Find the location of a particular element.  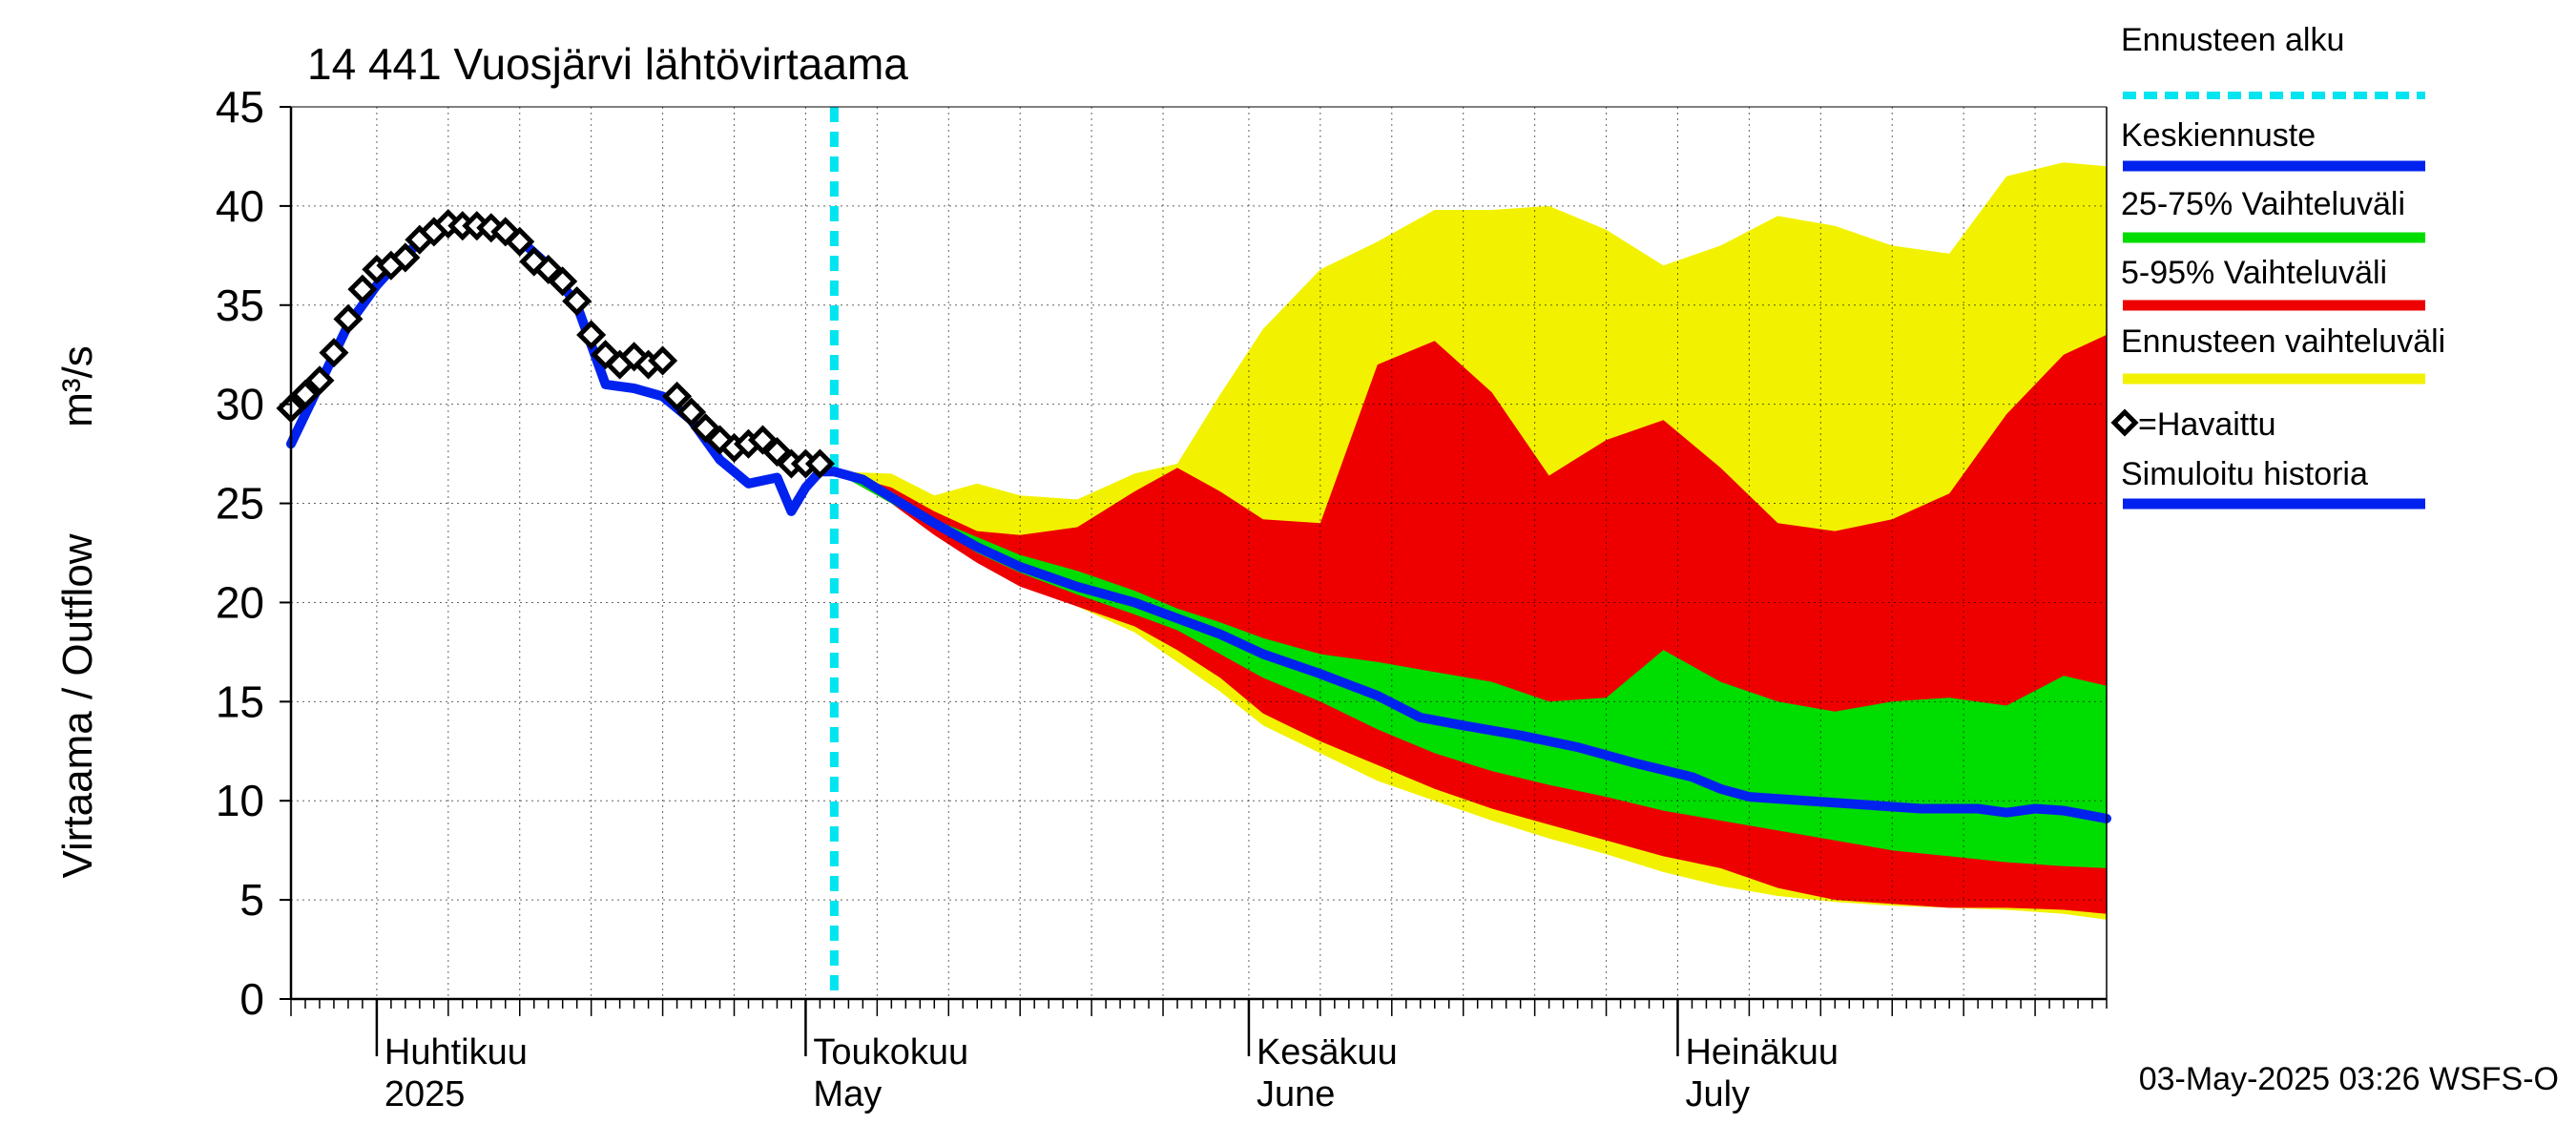

y-tick-label: 40 is located at coordinates (240, 206).